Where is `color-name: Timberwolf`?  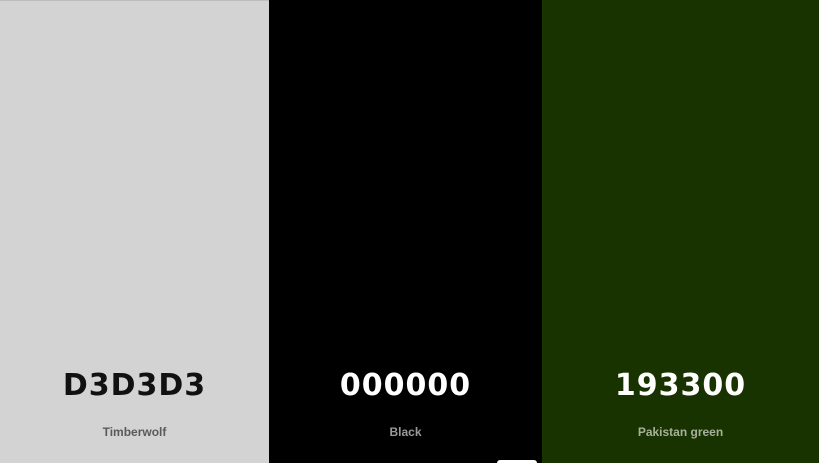
color-name: Timberwolf is located at coordinates (134, 432).